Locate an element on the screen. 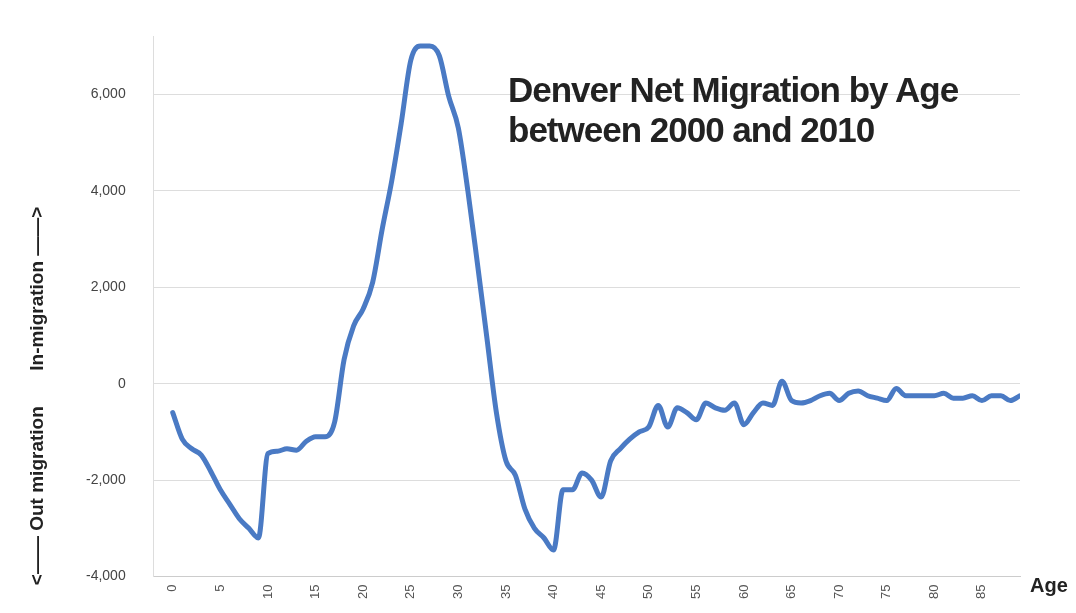  x-tick-label: 50 is located at coordinates (648, 592).